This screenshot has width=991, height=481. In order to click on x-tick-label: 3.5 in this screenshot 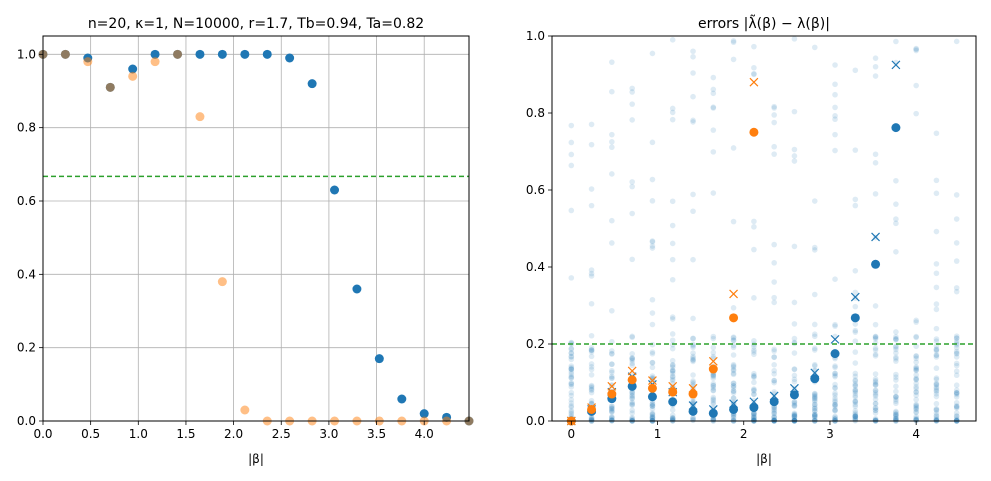, I will do `click(376, 434)`.